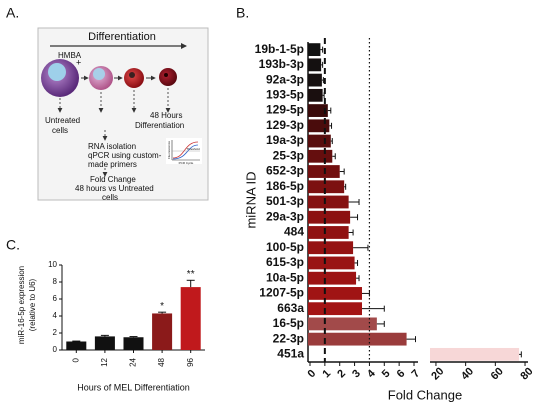 The image size is (550, 406). Describe the element at coordinates (341, 374) in the screenshot. I see `x-tick-label: 2` at that location.